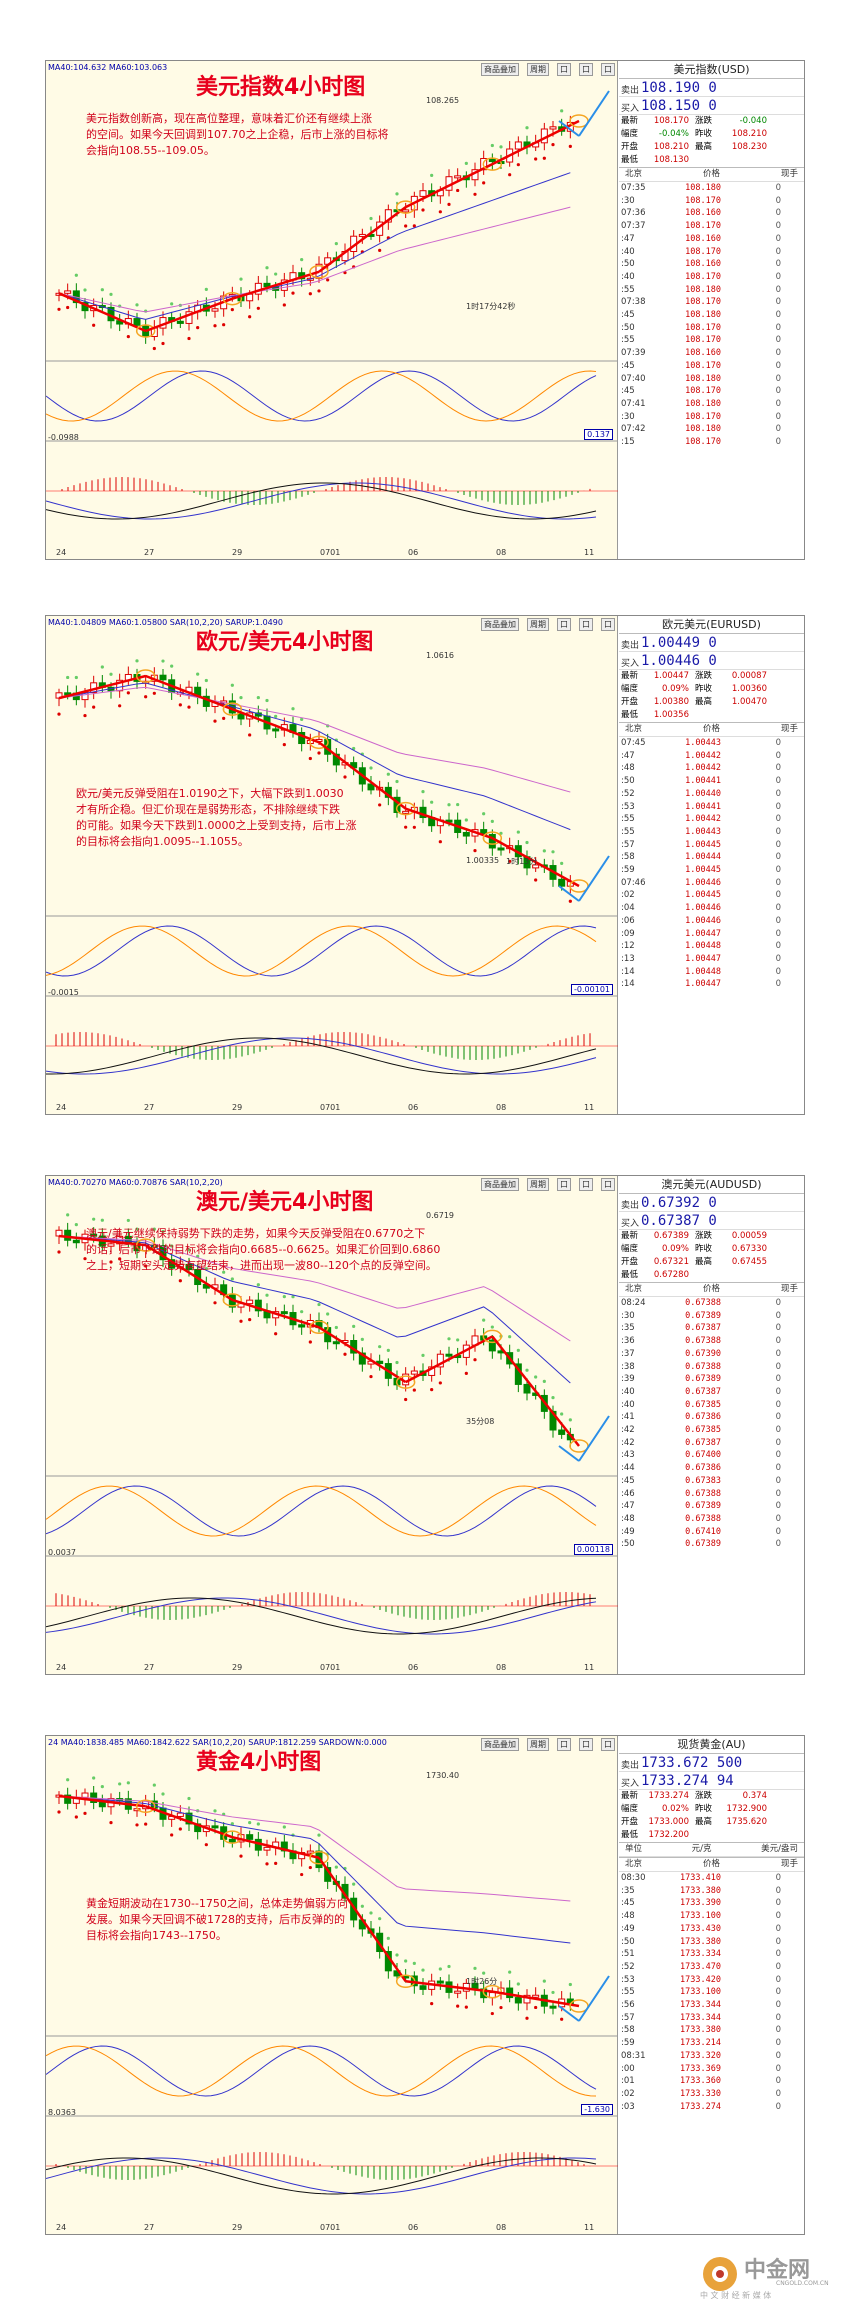 Image resolution: width=850 pixels, height=2312 pixels. Describe the element at coordinates (711, 1221) in the screenshot. I see `buy-price-row: 买入 0.67387 0` at that location.